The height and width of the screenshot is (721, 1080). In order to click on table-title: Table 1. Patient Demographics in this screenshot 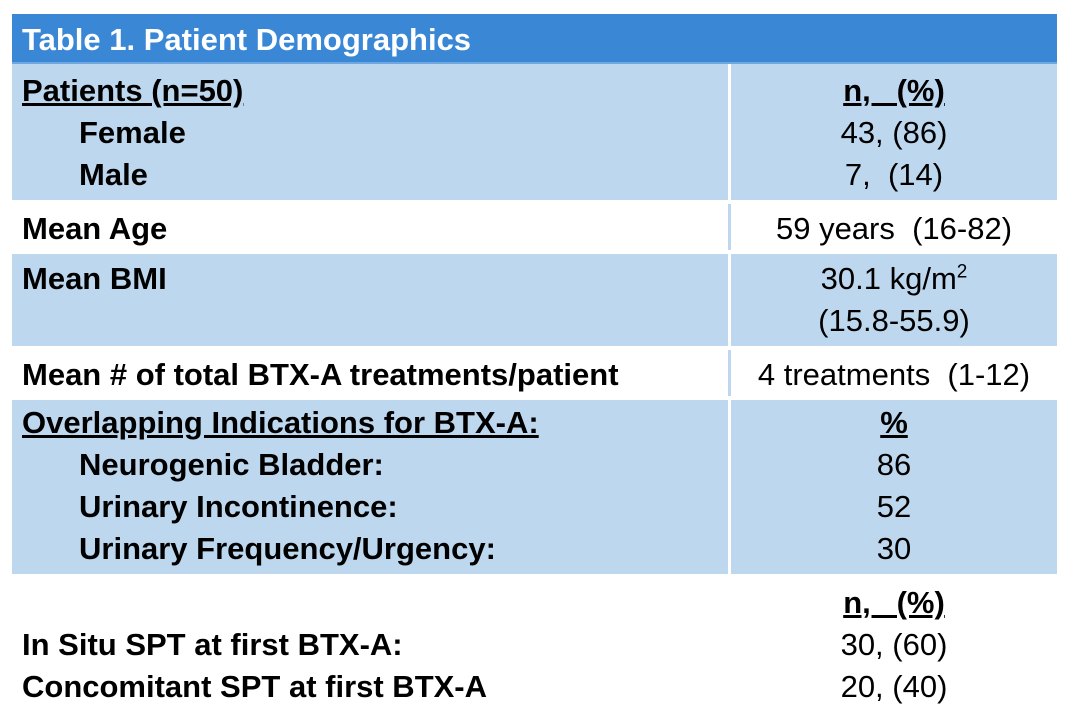, I will do `click(534, 39)`.